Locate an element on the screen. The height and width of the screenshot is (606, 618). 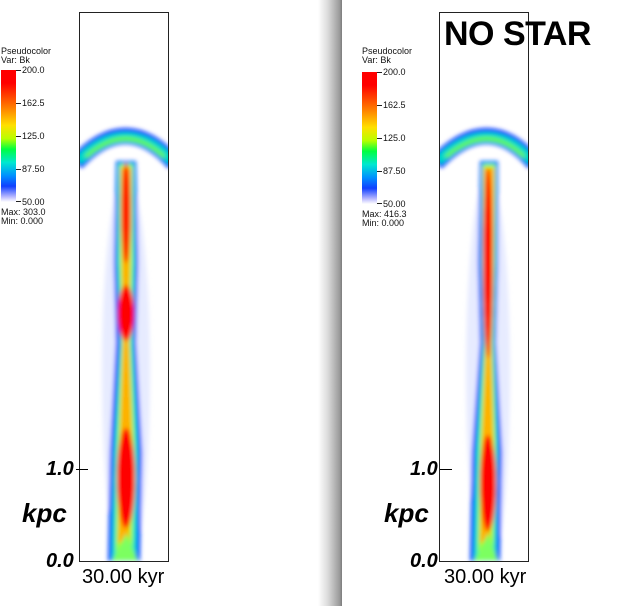
panel-divider is located at coordinates (330, 303).